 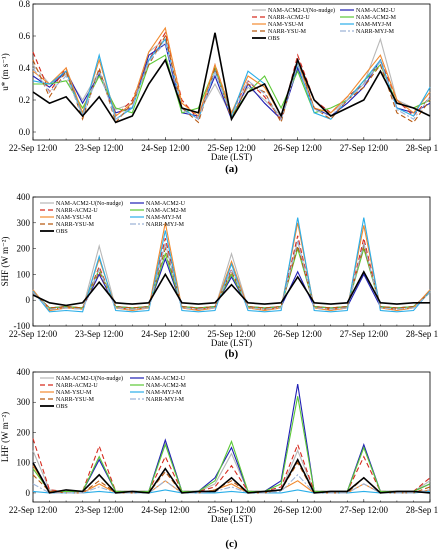 I want to click on panel-c-xtick-label: 22-Sep 12:00, so click(x=33, y=510).